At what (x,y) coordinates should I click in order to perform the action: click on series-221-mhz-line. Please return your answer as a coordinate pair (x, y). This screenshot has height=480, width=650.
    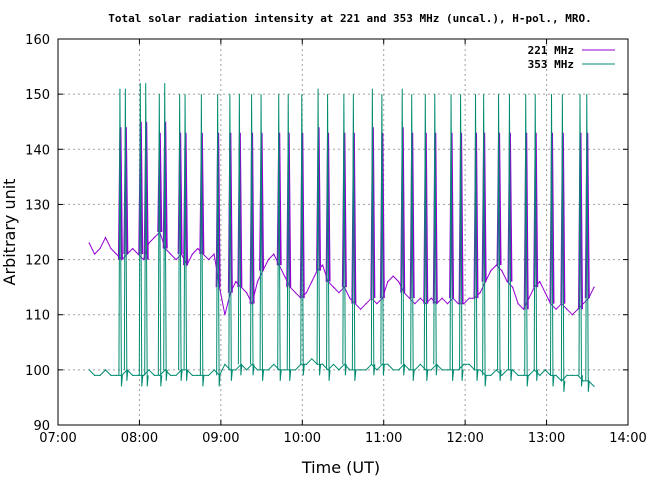
    Looking at the image, I should click on (341, 273).